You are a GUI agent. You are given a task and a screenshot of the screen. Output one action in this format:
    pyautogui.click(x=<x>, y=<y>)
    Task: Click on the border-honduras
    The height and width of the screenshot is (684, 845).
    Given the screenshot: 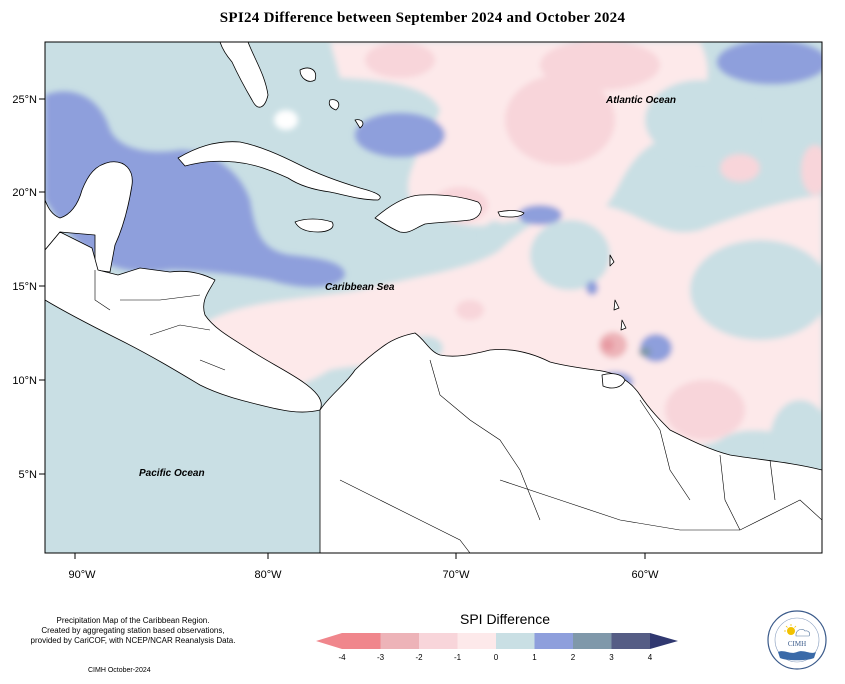 What is the action you would take?
    pyautogui.click(x=160, y=297)
    